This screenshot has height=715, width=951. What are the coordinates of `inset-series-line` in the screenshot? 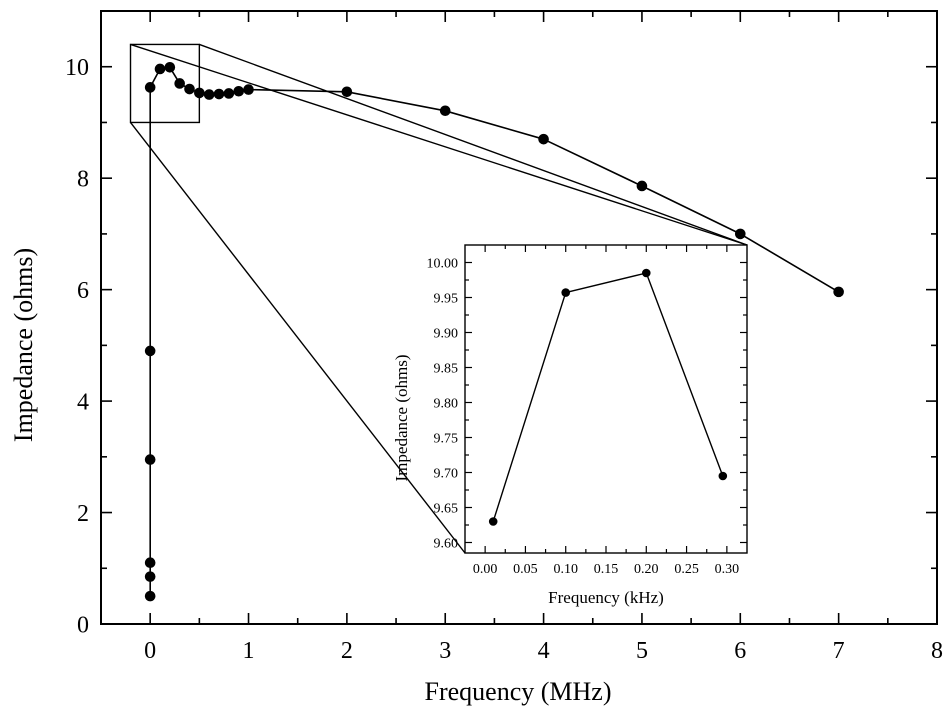 It's located at (608, 397).